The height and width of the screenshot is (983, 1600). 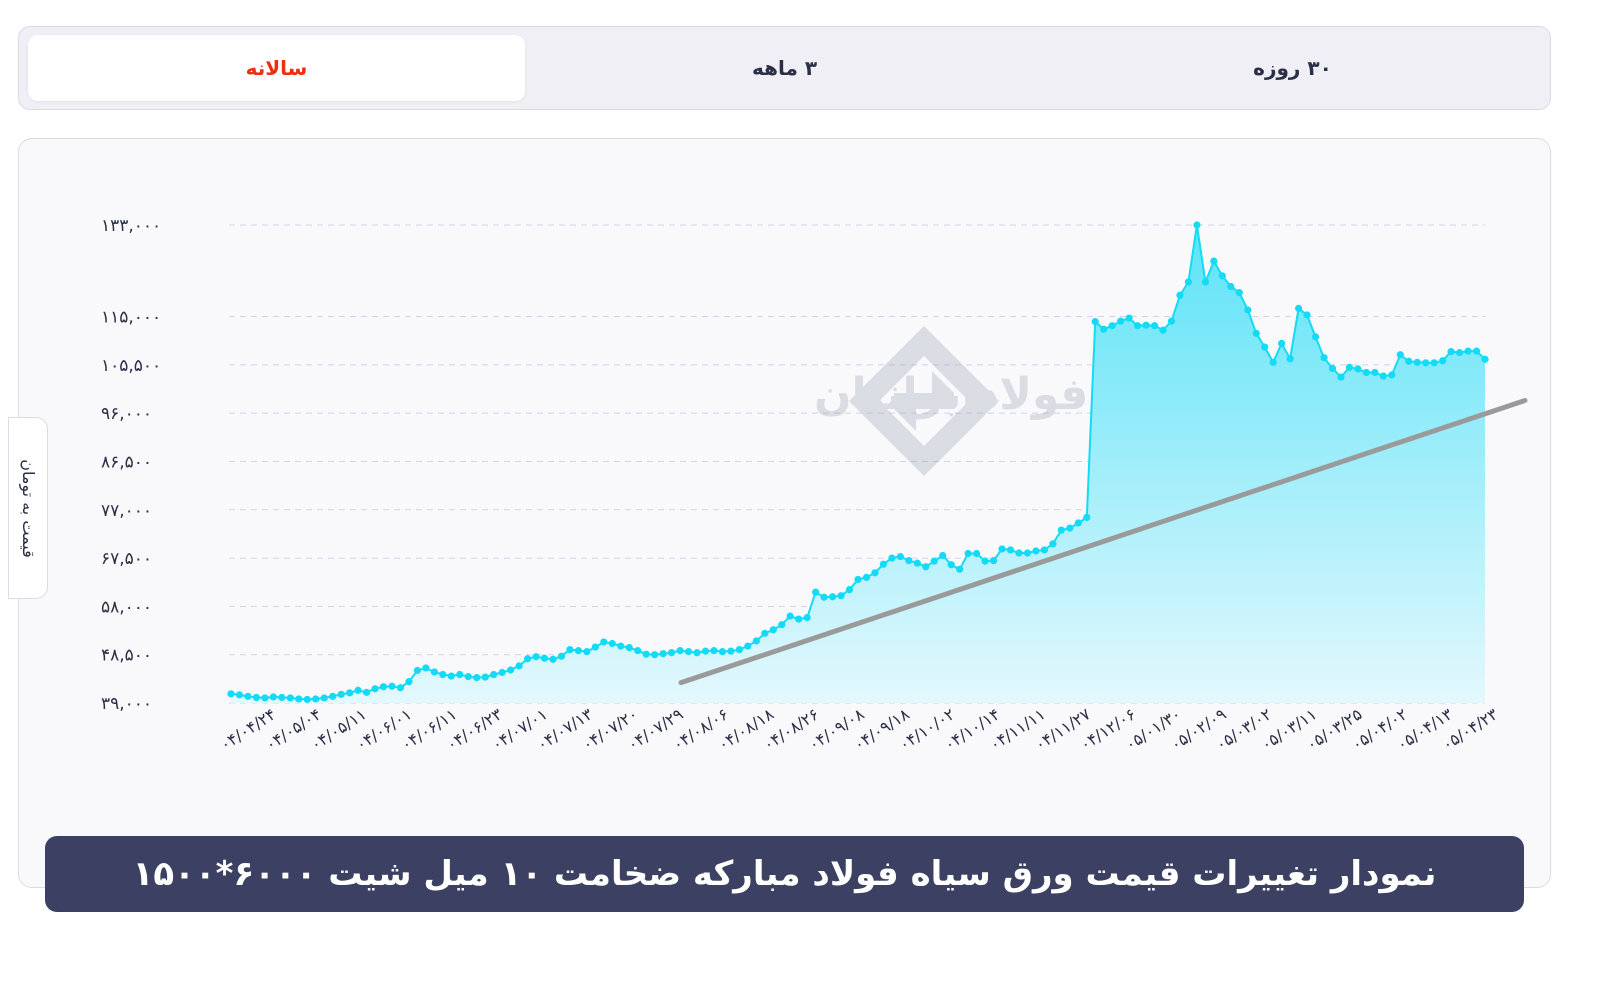 I want to click on tab-3-months: ۳ ماهه, so click(x=784, y=68).